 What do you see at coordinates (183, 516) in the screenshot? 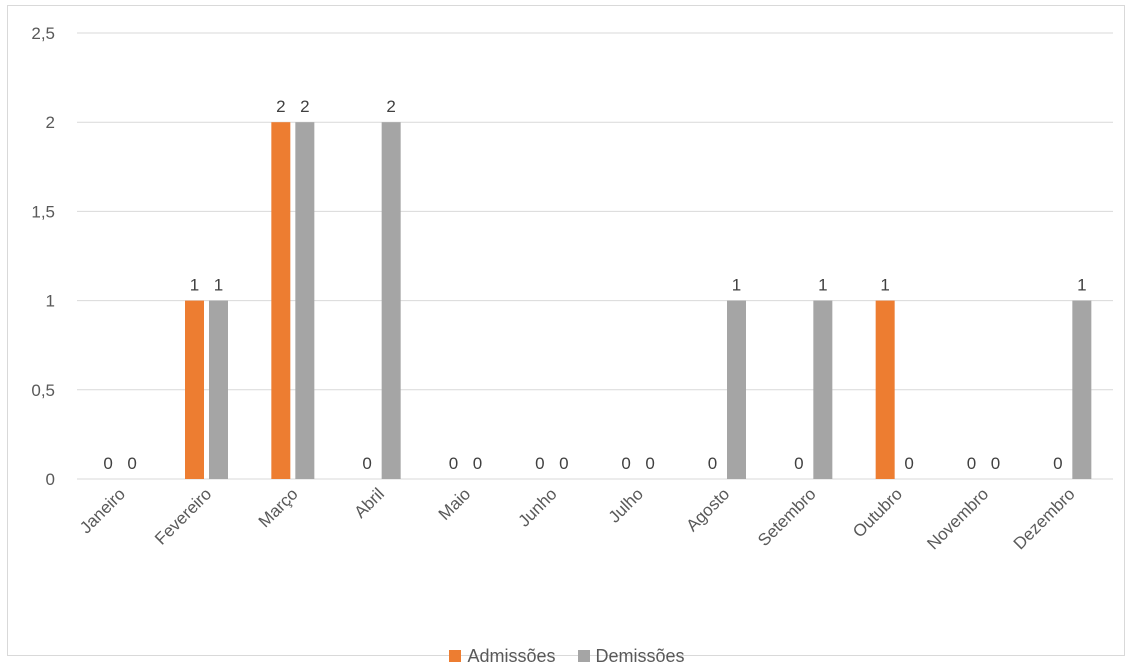
I see `x-tick-label: Fevereiro` at bounding box center [183, 516].